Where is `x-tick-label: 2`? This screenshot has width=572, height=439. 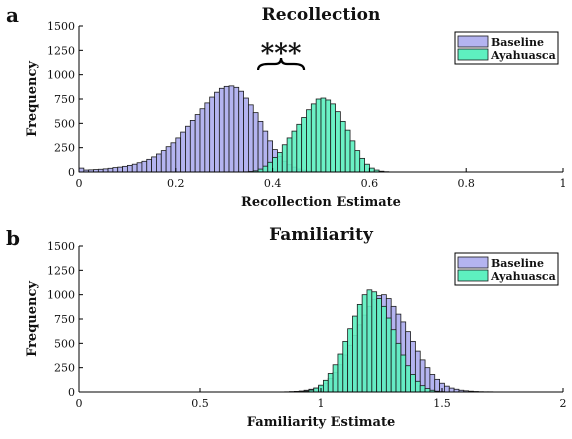
x-tick-label: 2 is located at coordinates (563, 403).